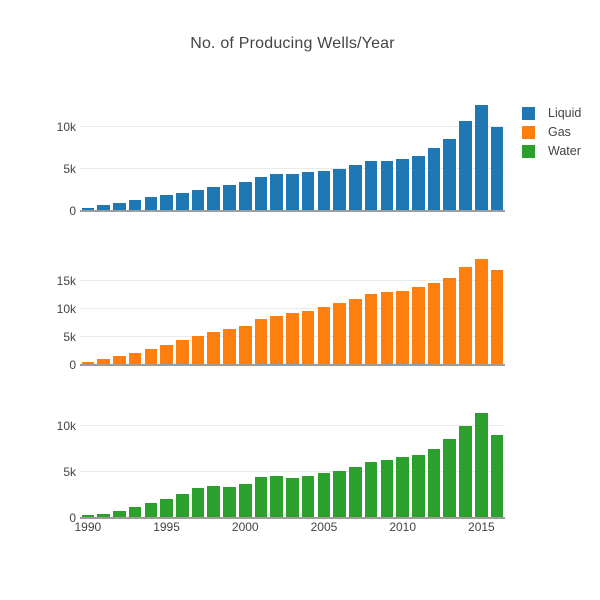  Describe the element at coordinates (229, 347) in the screenshot. I see `bar-gas-1999` at that location.